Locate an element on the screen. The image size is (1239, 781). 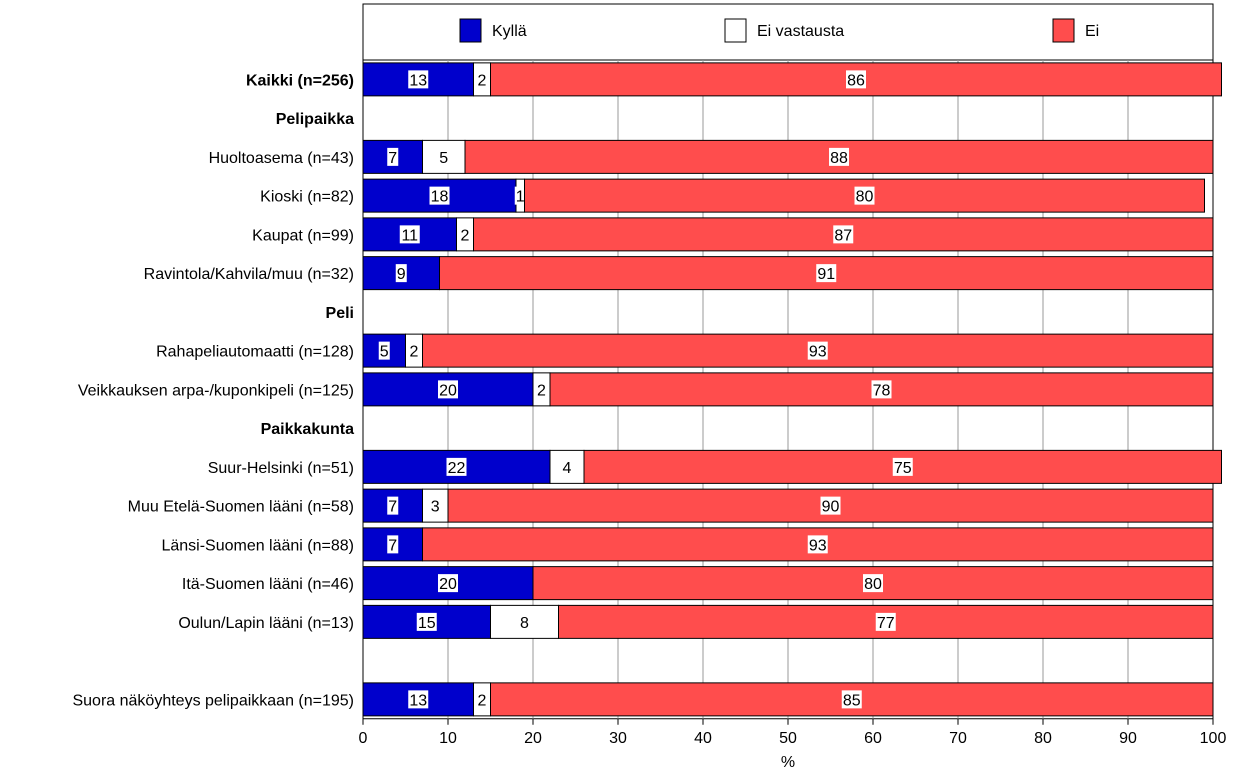
row-label: Suur-Helsinki (n=51) is located at coordinates (281, 468).